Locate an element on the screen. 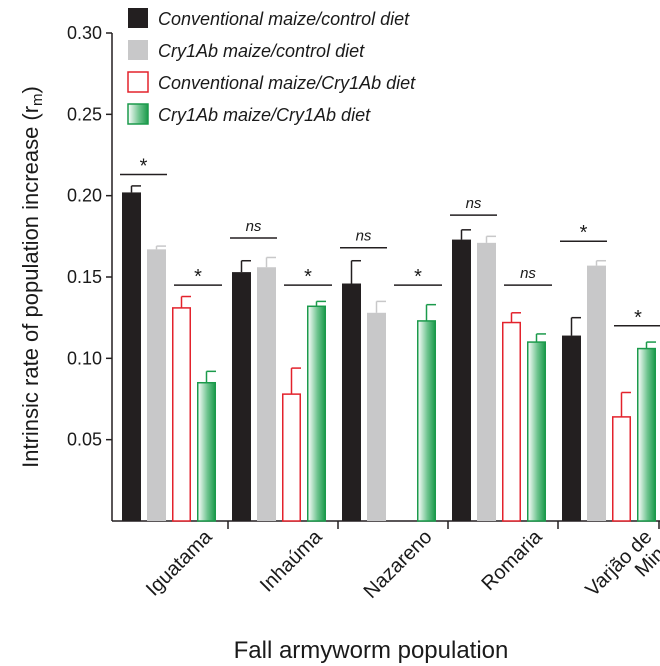  legend-label: Cry1Ab maize/Cry1Ab diet is located at coordinates (264, 115).